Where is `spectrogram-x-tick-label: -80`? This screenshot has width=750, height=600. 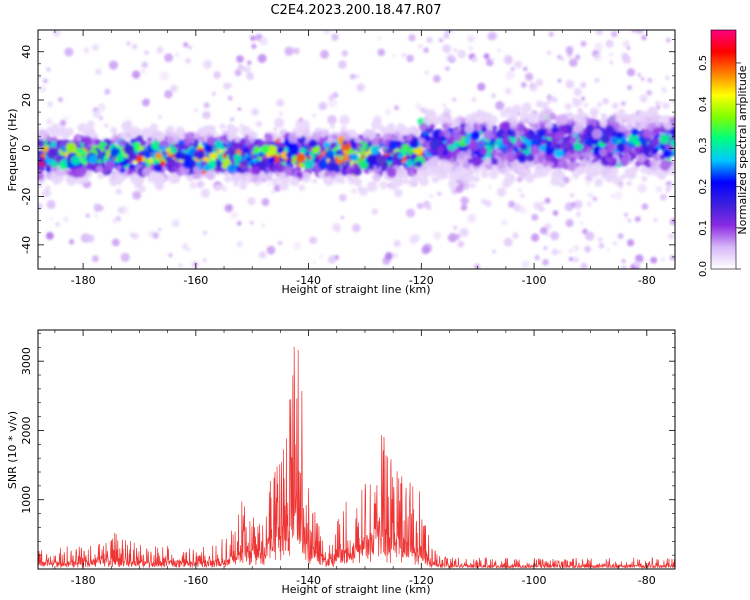
spectrogram-x-tick-label: -80 is located at coordinates (647, 280).